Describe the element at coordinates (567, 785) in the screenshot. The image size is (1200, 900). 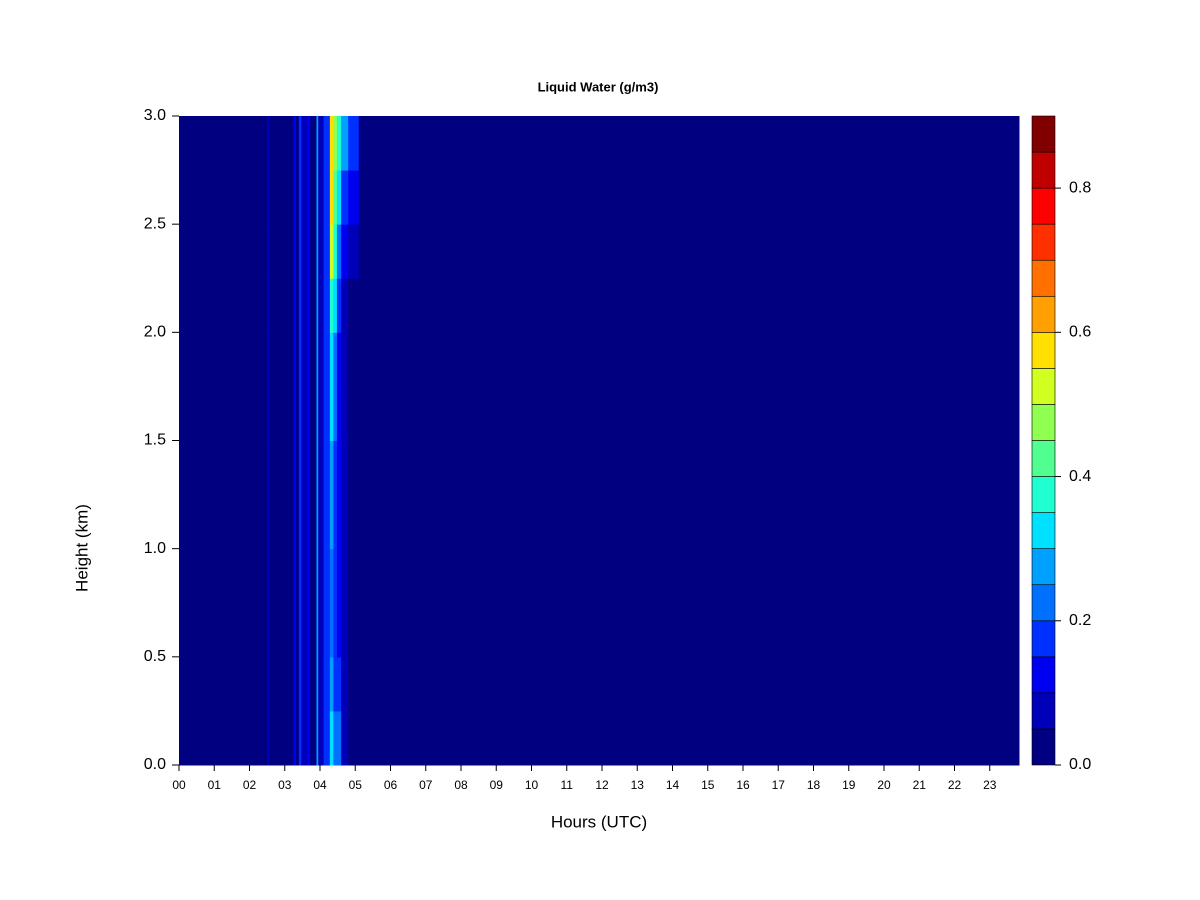
I see `x-tick-label: 11` at that location.